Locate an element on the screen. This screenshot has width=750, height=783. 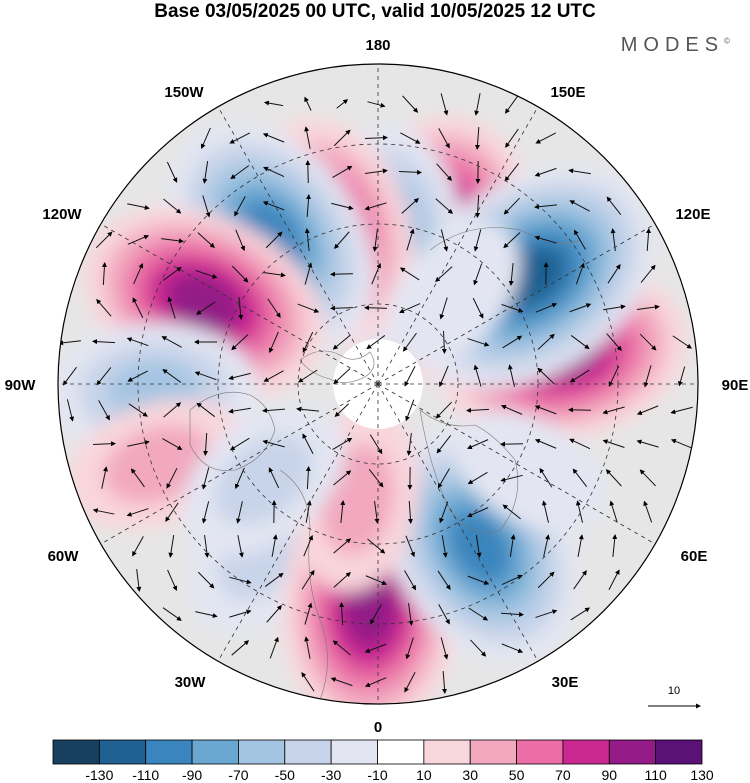
colorbar-tick-label: -130 is located at coordinates (99, 775).